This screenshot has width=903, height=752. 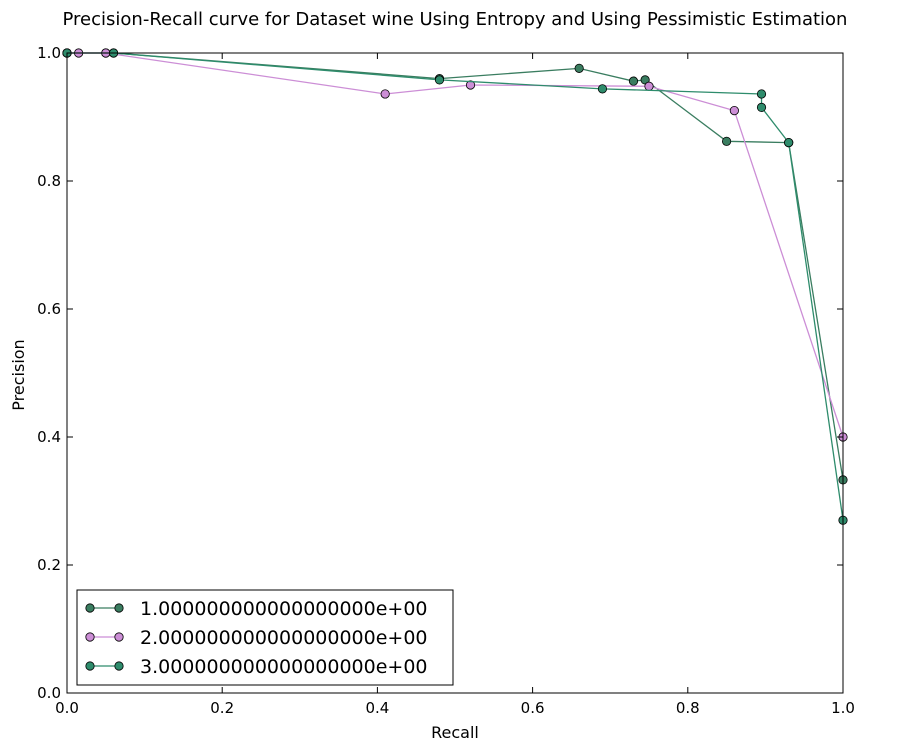 I want to click on y-tick-label: 0.2, so click(x=49, y=565).